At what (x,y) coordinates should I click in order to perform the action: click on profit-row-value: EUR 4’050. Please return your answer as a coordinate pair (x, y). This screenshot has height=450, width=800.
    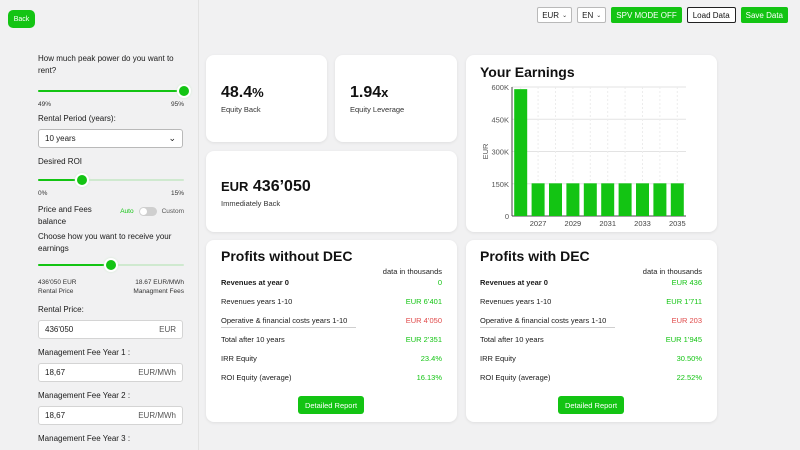
    Looking at the image, I should click on (423, 320).